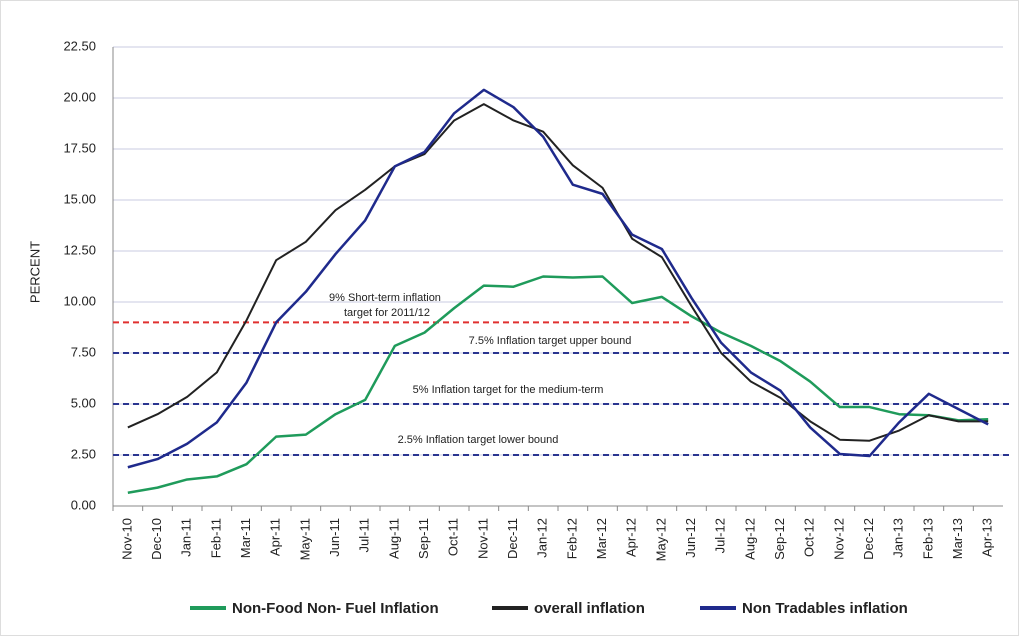  What do you see at coordinates (79, 147) in the screenshot?
I see `y-tick-label: 17.50` at bounding box center [79, 147].